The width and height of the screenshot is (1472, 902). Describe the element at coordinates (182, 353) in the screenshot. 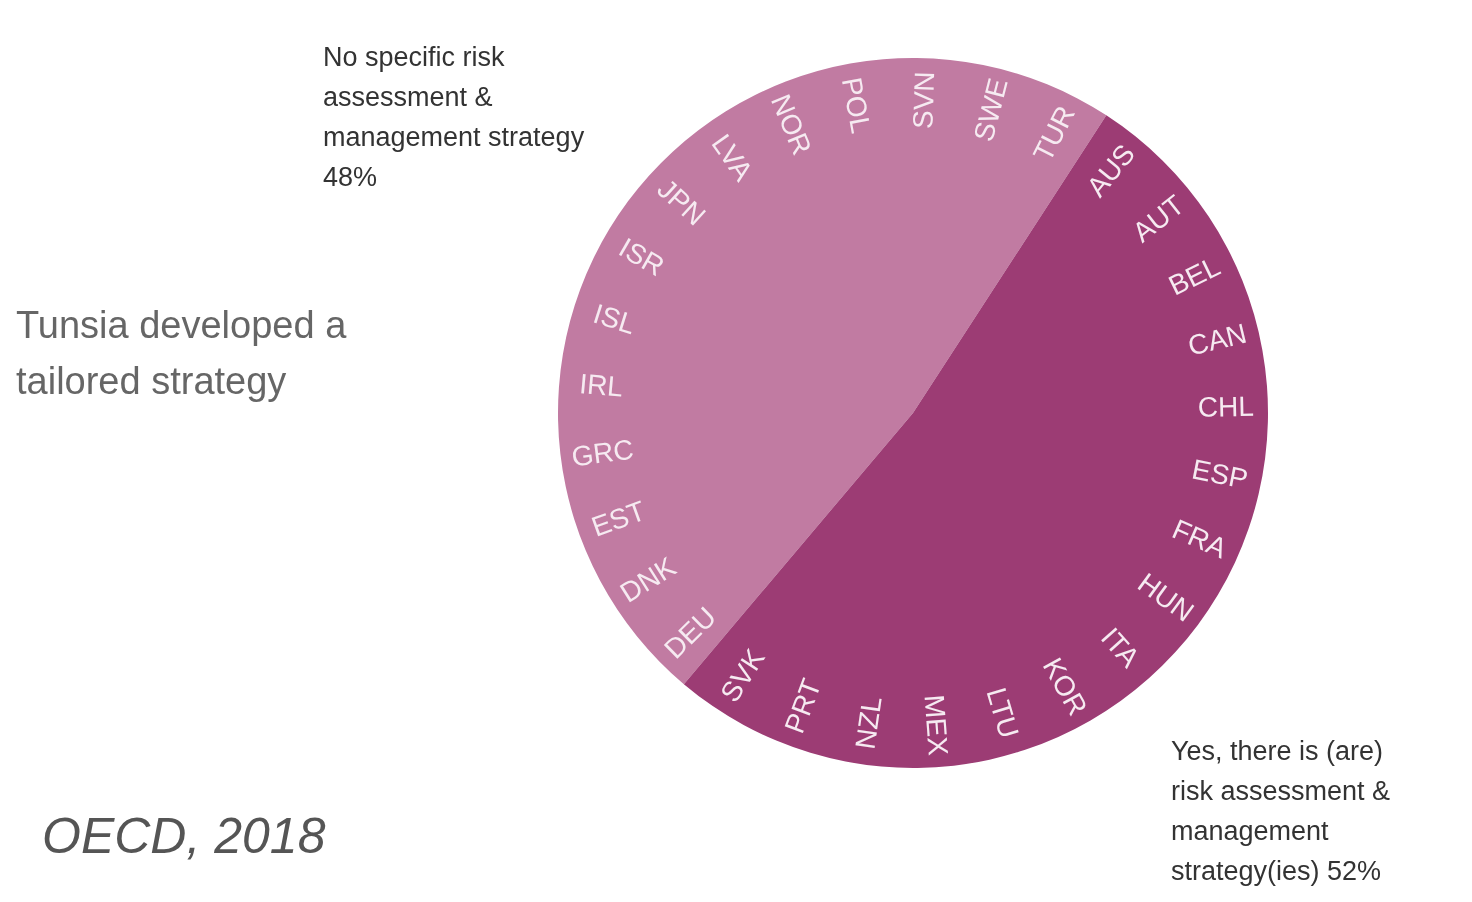

I see `text: Tunsia developed a tailored strategy` at that location.